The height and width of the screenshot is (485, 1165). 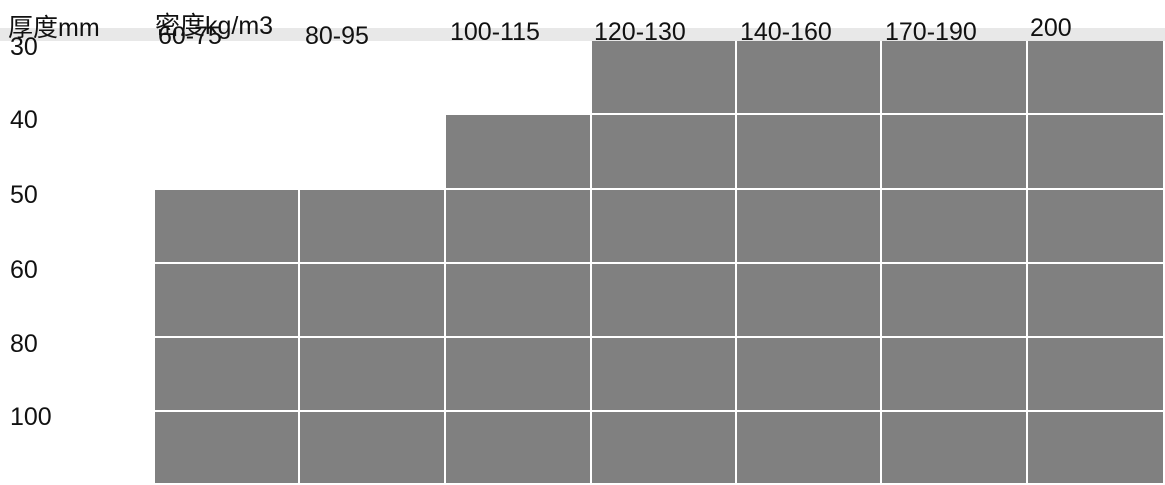 What do you see at coordinates (582, 34) in the screenshot?
I see `header-band` at bounding box center [582, 34].